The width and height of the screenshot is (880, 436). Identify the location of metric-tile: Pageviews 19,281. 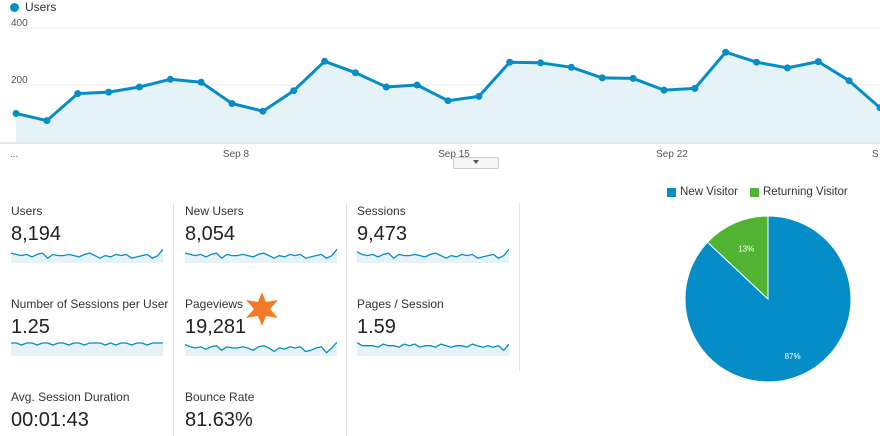
(265, 326).